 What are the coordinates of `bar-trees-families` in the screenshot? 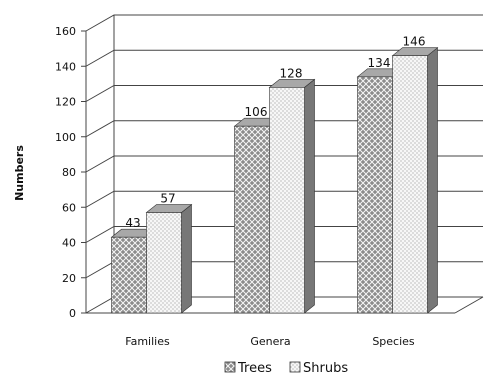 It's located at (129, 275).